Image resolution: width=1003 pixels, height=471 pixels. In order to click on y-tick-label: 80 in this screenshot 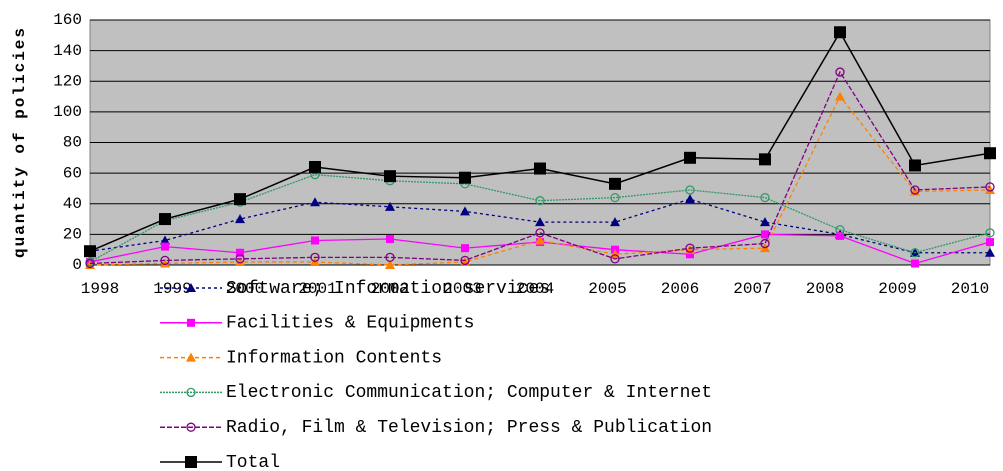, I will do `click(72, 143)`.